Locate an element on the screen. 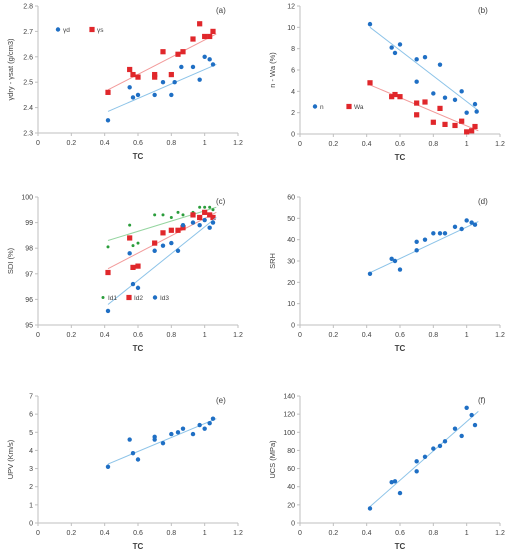 The width and height of the screenshot is (508, 550). y-tick-label: 0 is located at coordinates (293, 524).